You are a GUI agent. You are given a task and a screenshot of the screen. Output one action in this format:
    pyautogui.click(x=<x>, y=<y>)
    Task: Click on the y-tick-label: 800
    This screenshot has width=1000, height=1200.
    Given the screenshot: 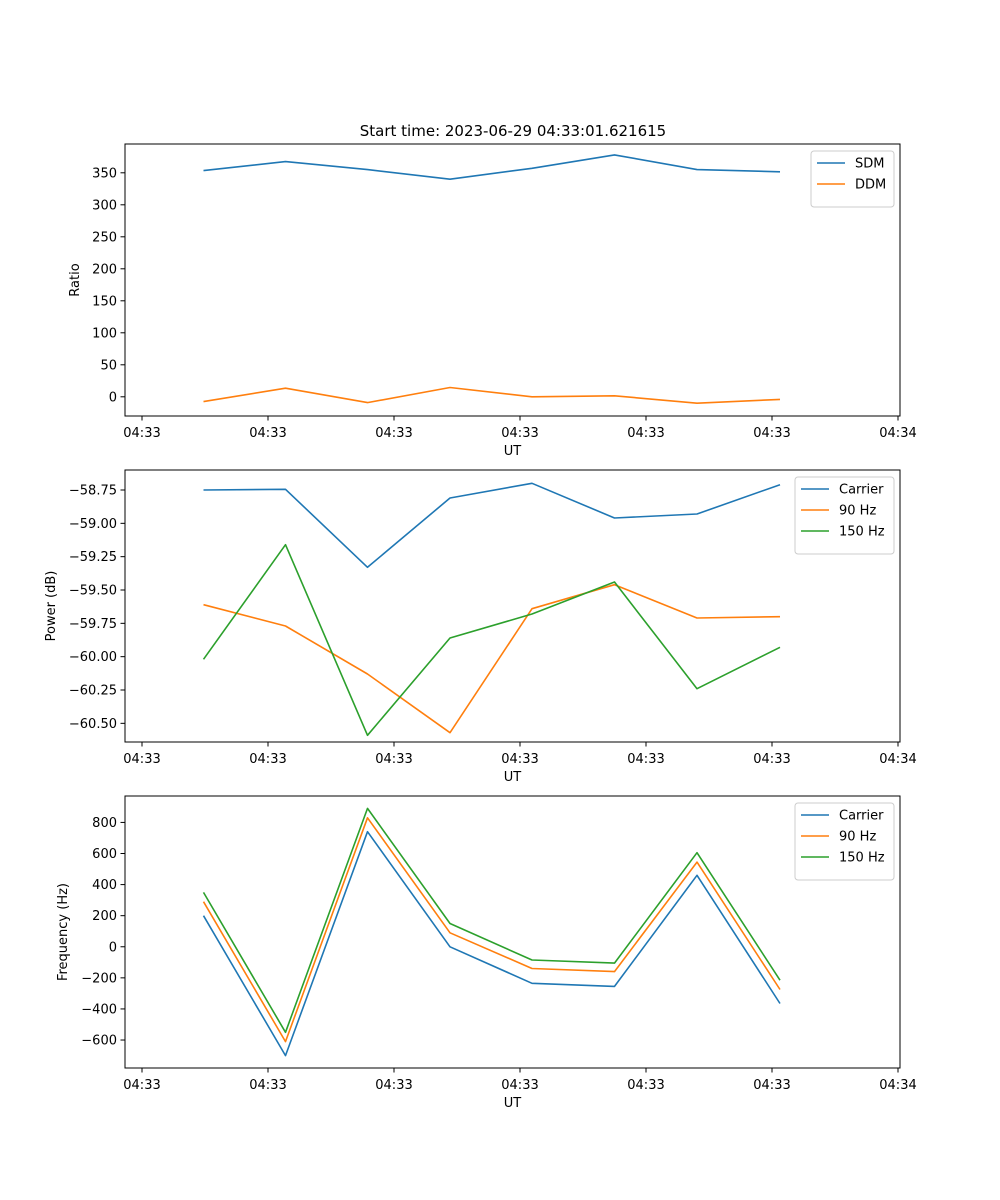 What is the action you would take?
    pyautogui.click(x=104, y=823)
    